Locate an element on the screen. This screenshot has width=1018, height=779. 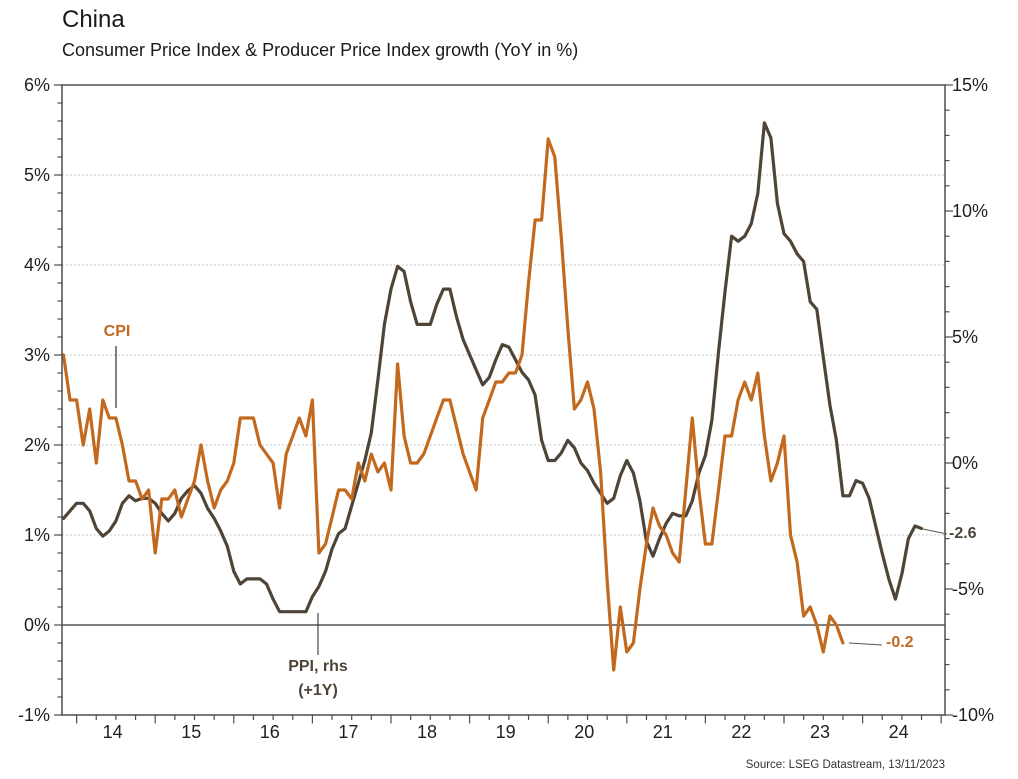
left-axis-tick-label: -1% is located at coordinates (33, 715).